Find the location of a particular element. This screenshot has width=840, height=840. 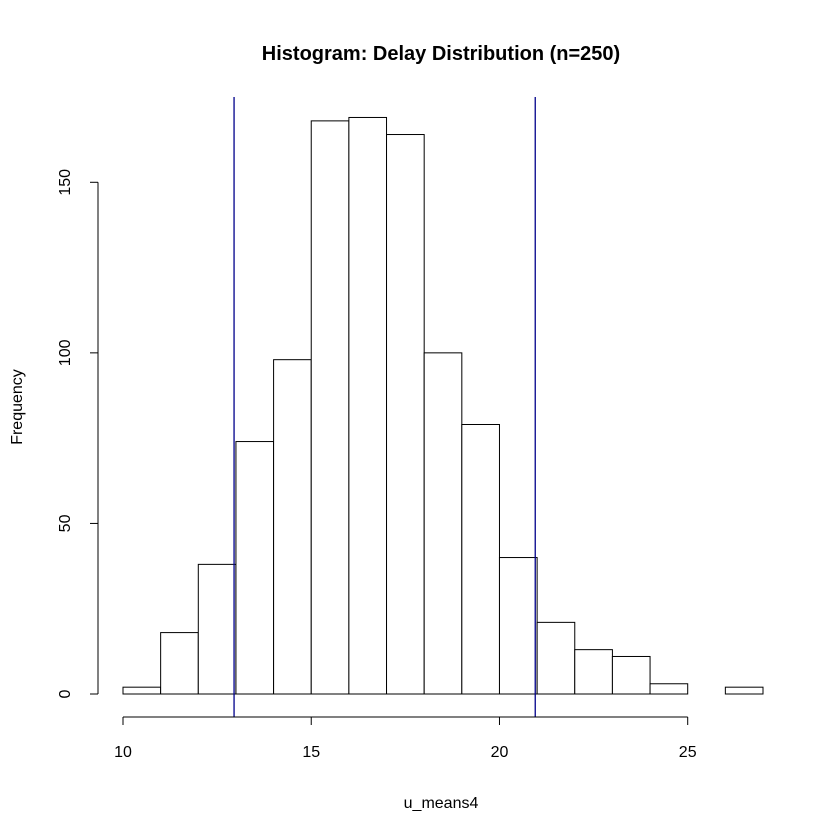

chart-title: Histogram: Delay Distribution (n=250) is located at coordinates (441, 54).